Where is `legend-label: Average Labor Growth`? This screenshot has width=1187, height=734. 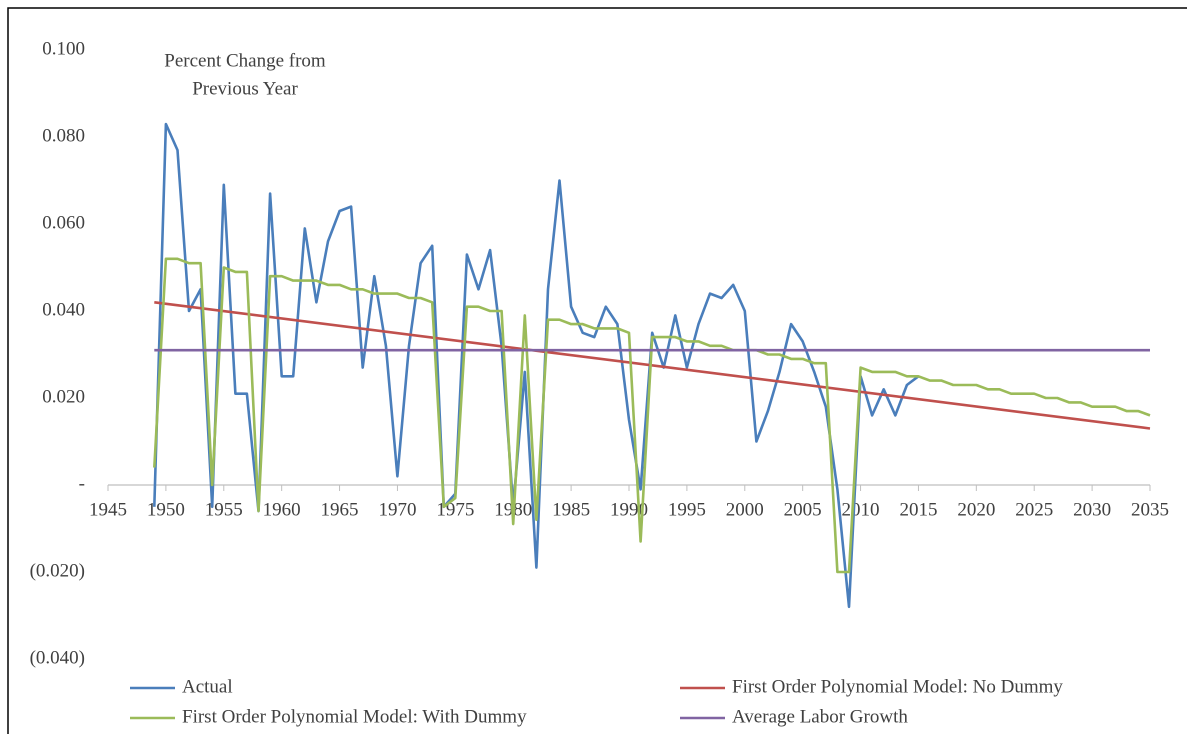
legend-label: Average Labor Growth is located at coordinates (820, 716).